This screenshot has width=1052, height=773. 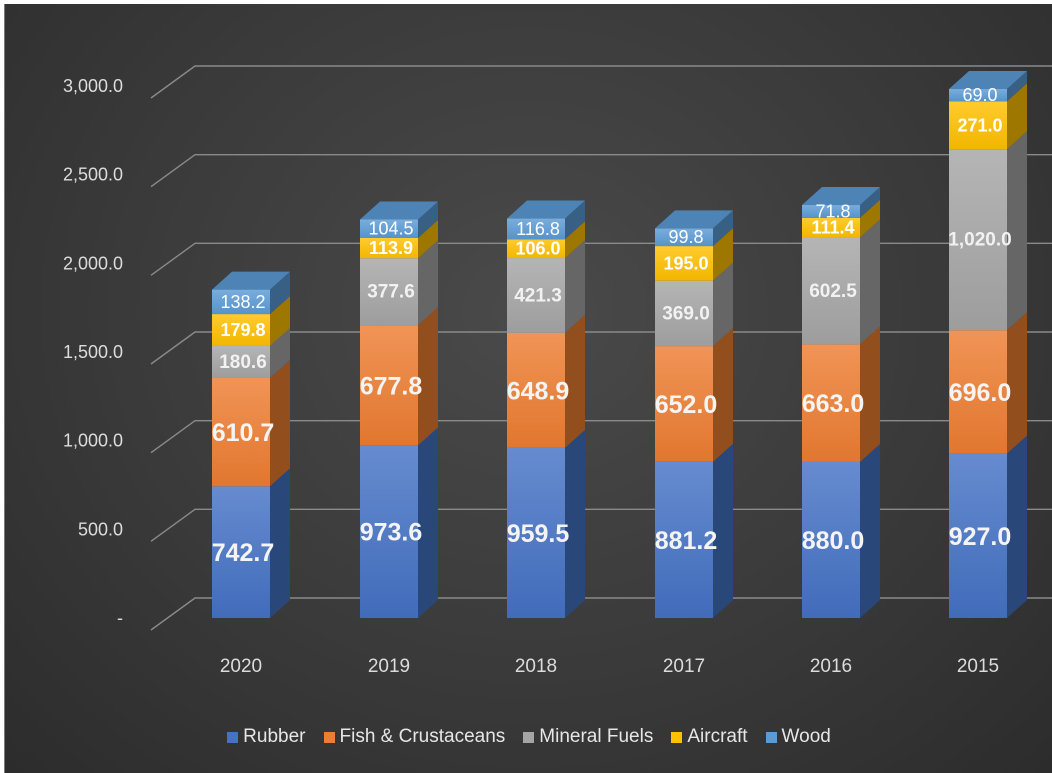 What do you see at coordinates (684, 666) in the screenshot?
I see `x-tick-label: 2017` at bounding box center [684, 666].